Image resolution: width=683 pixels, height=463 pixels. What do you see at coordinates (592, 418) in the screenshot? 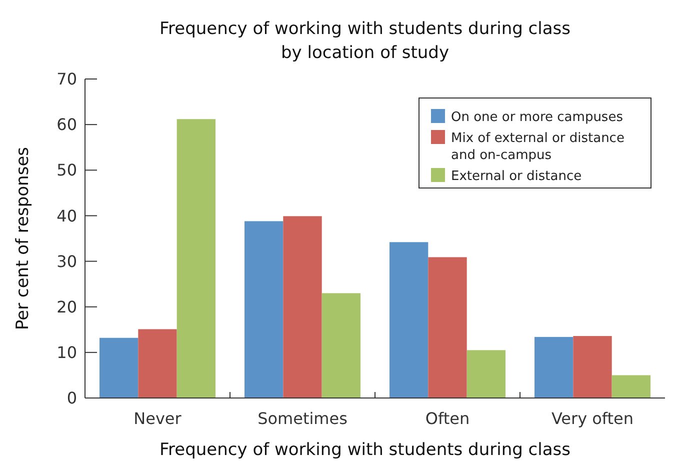
I see `x-tick-label: Very often` at bounding box center [592, 418].